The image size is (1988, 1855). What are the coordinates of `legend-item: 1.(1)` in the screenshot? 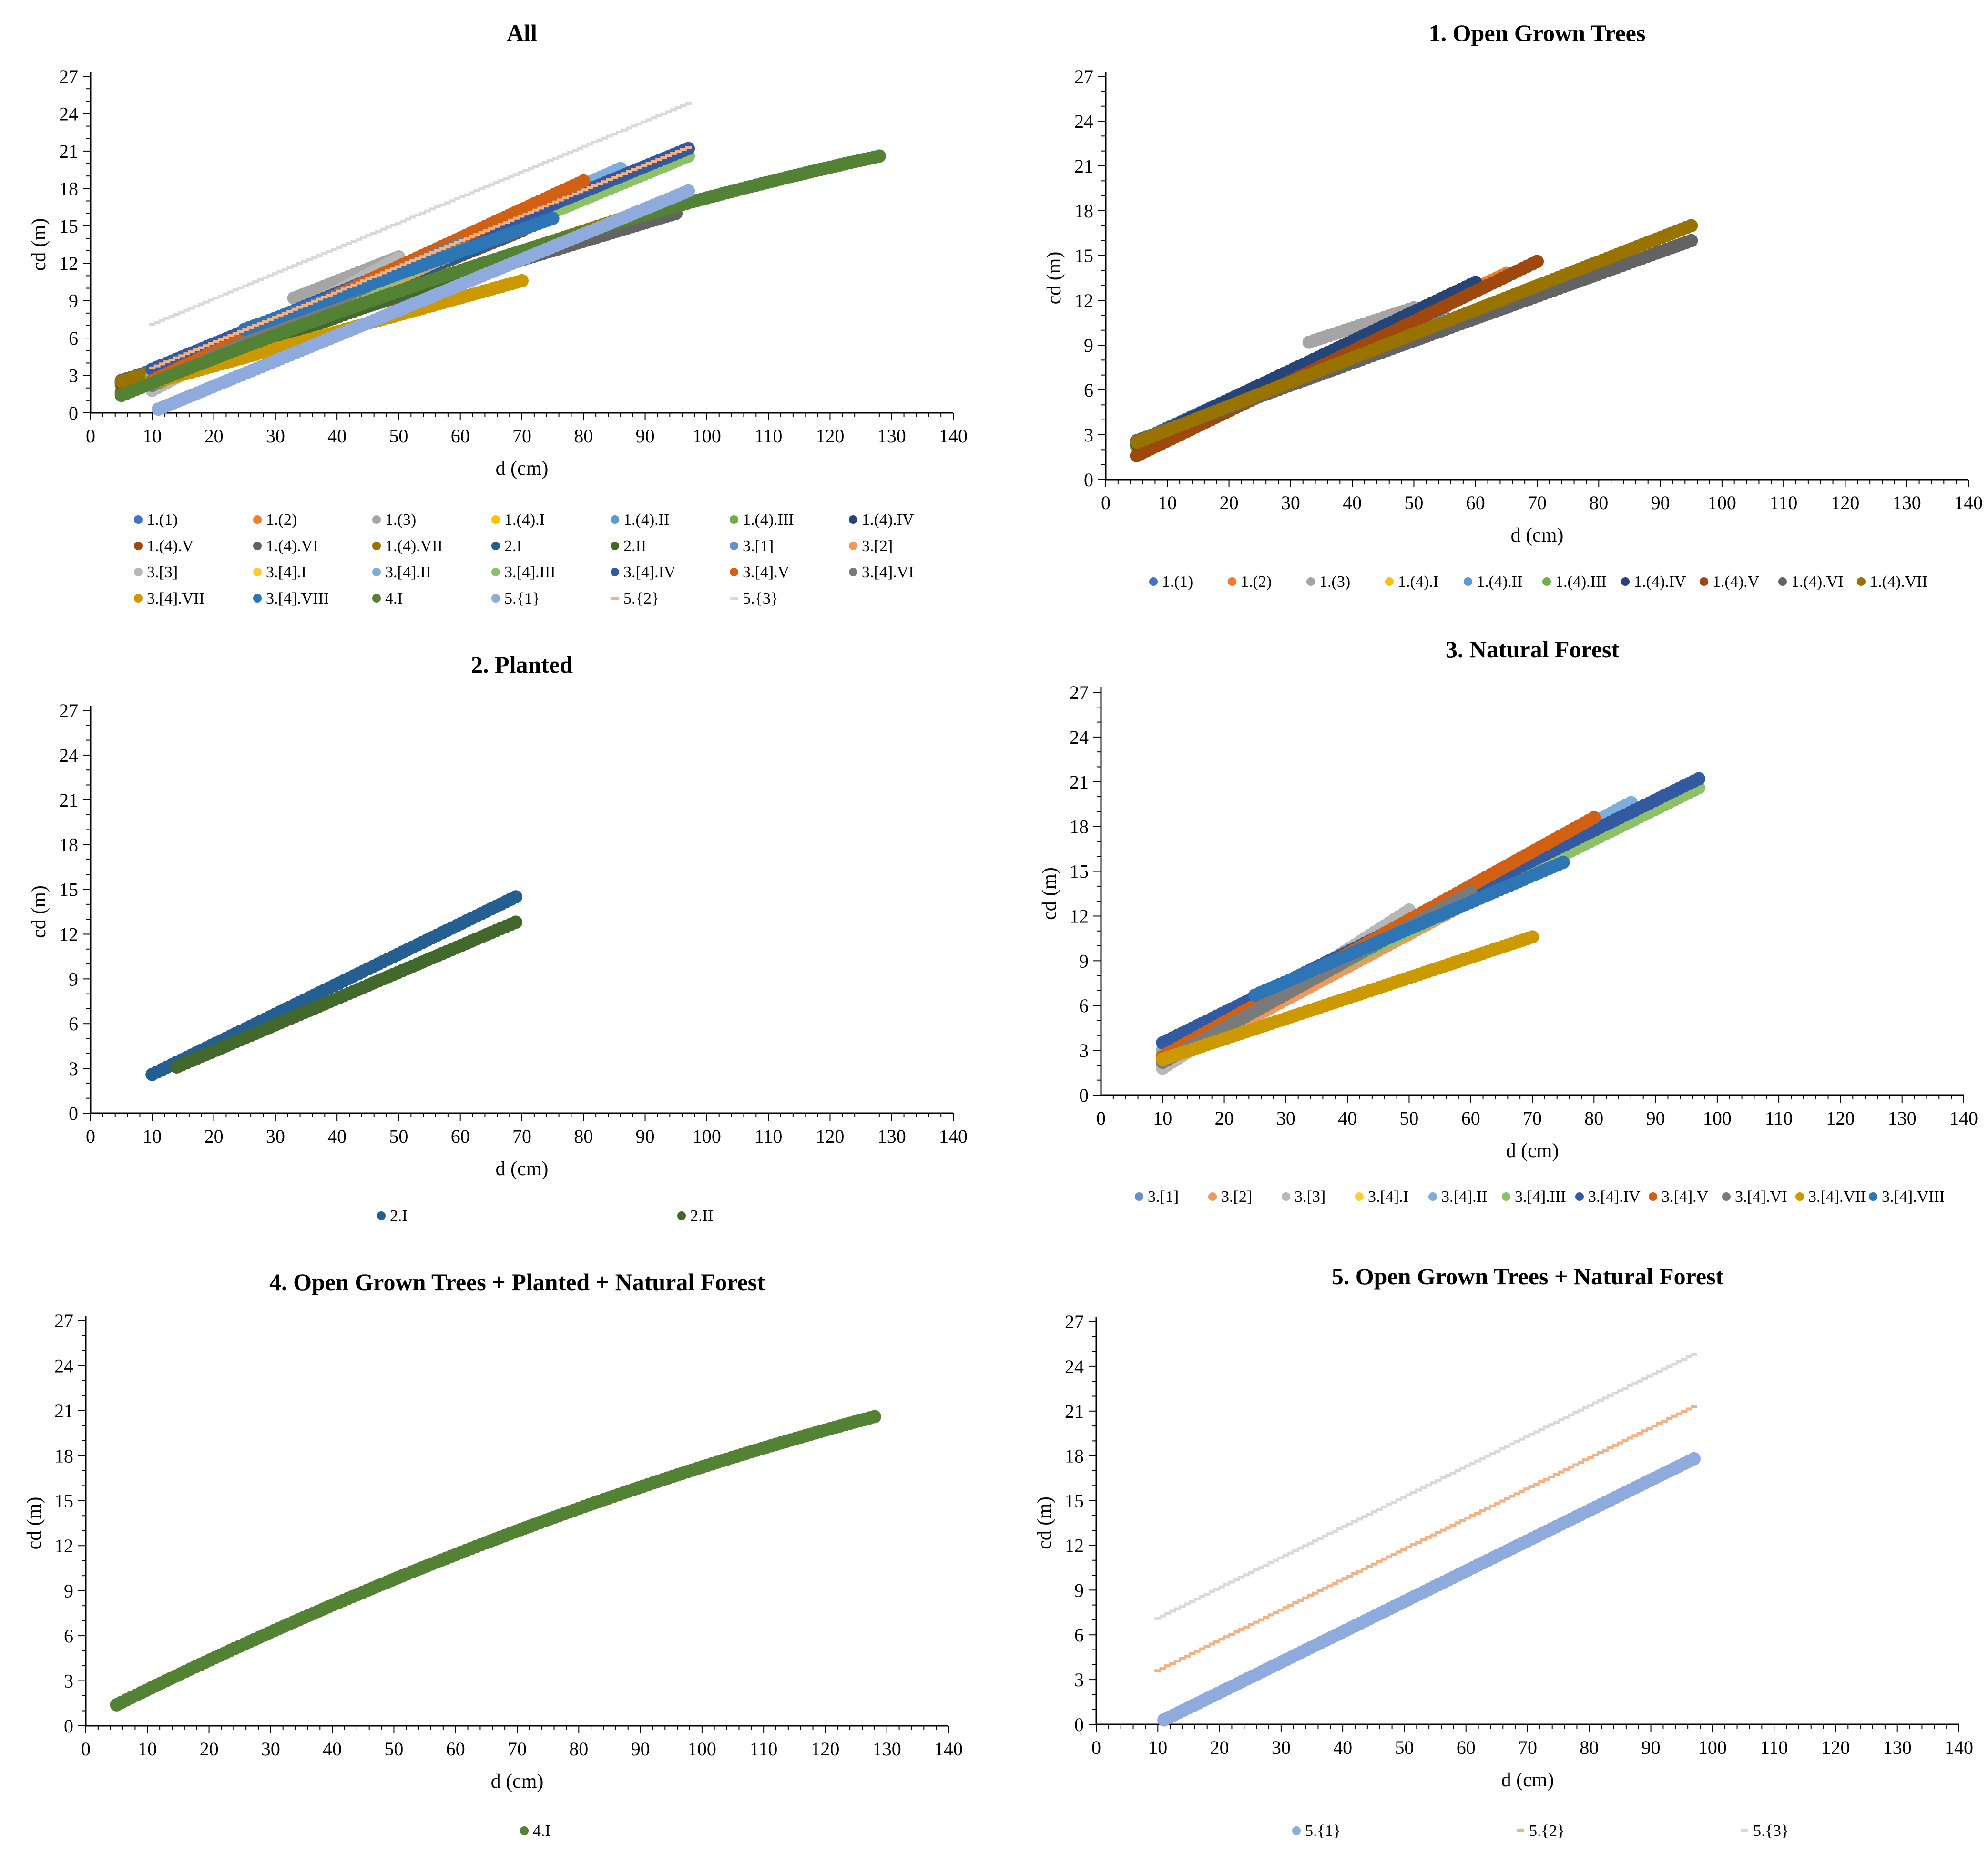 It's located at (156, 520).